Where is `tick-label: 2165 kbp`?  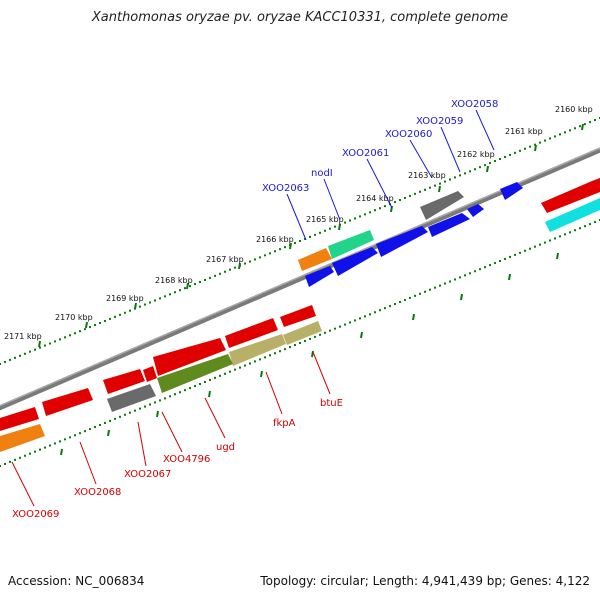
tick-label: 2165 kbp is located at coordinates (325, 219).